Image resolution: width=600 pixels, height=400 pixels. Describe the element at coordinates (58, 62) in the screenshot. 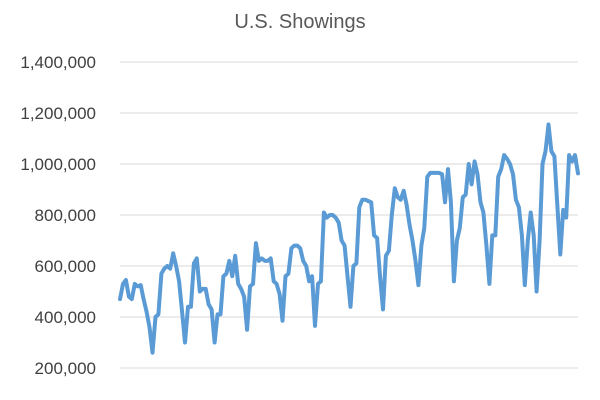

I see `y-tick-label: 1,400,000` at that location.